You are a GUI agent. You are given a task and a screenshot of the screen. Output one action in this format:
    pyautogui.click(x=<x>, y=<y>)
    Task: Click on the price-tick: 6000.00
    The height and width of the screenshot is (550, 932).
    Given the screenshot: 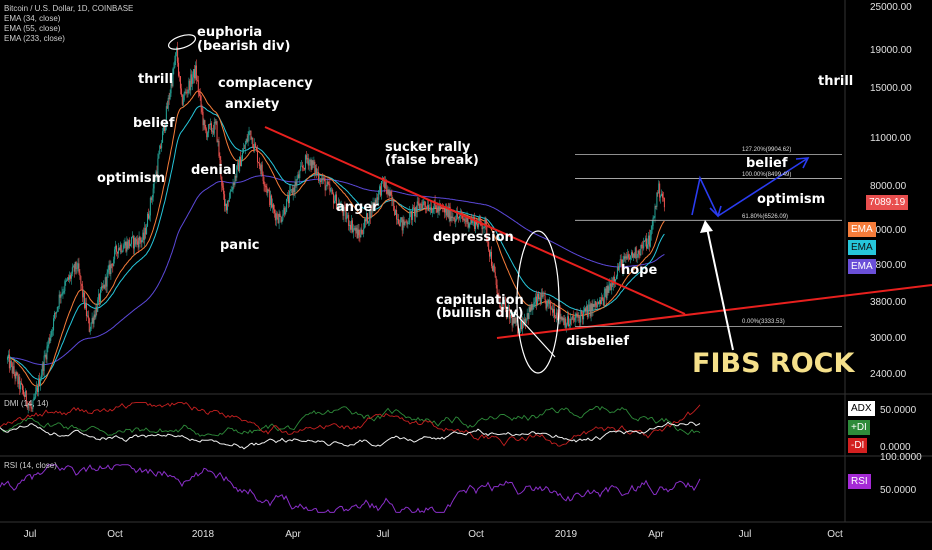 What is the action you would take?
    pyautogui.click(x=888, y=230)
    